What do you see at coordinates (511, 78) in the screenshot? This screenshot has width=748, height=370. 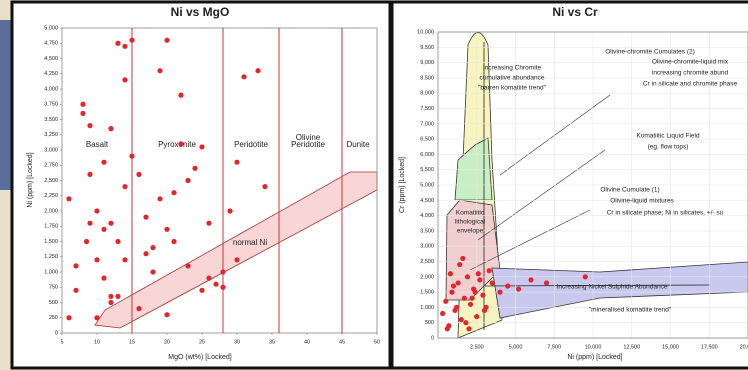 I see `annotation: cumulative abundance` at bounding box center [511, 78].